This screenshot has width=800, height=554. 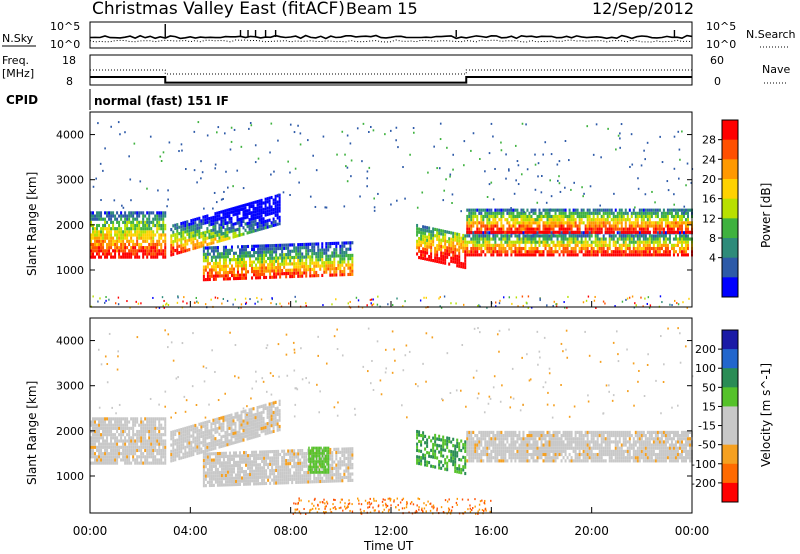 I want to click on noise-panel-frame, so click(x=391, y=35).